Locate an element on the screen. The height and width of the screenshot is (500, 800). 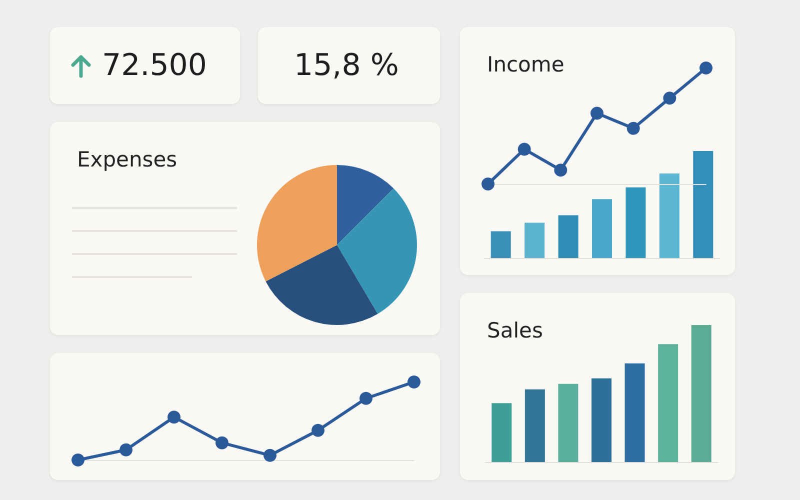
text: 72.500 is located at coordinates (154, 65).